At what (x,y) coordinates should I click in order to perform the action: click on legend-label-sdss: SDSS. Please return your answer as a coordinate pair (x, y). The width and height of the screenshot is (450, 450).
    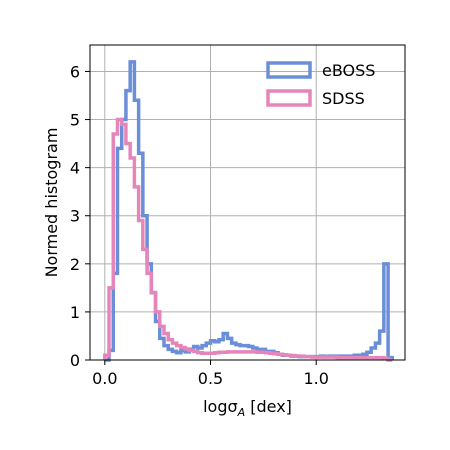
    Looking at the image, I should click on (343, 98).